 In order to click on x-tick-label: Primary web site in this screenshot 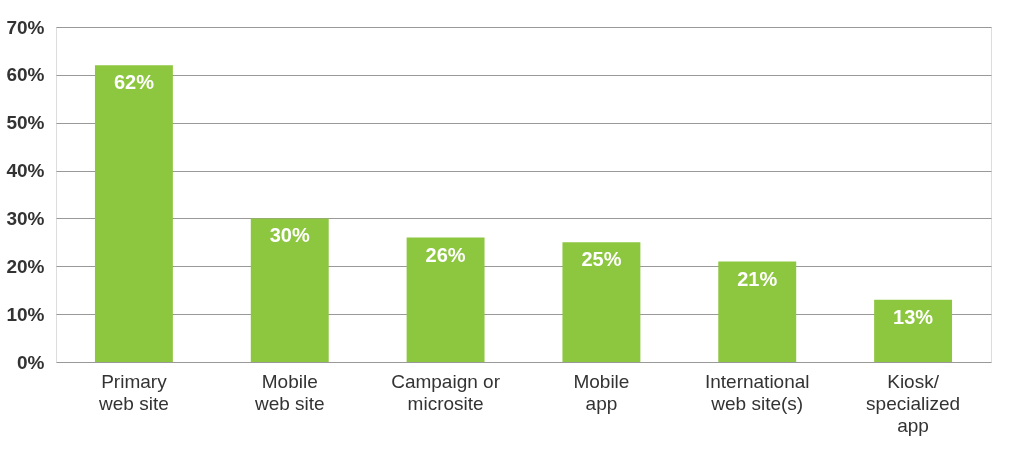, I will do `click(133, 392)`.